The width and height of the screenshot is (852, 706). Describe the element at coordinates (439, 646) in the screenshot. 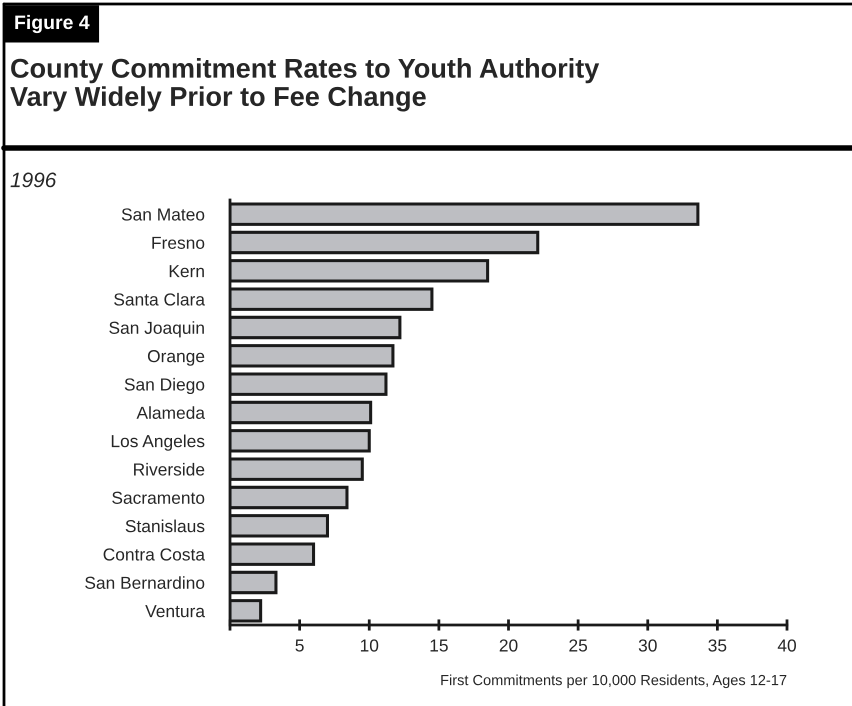

I see `x-tick-label: 15` at that location.